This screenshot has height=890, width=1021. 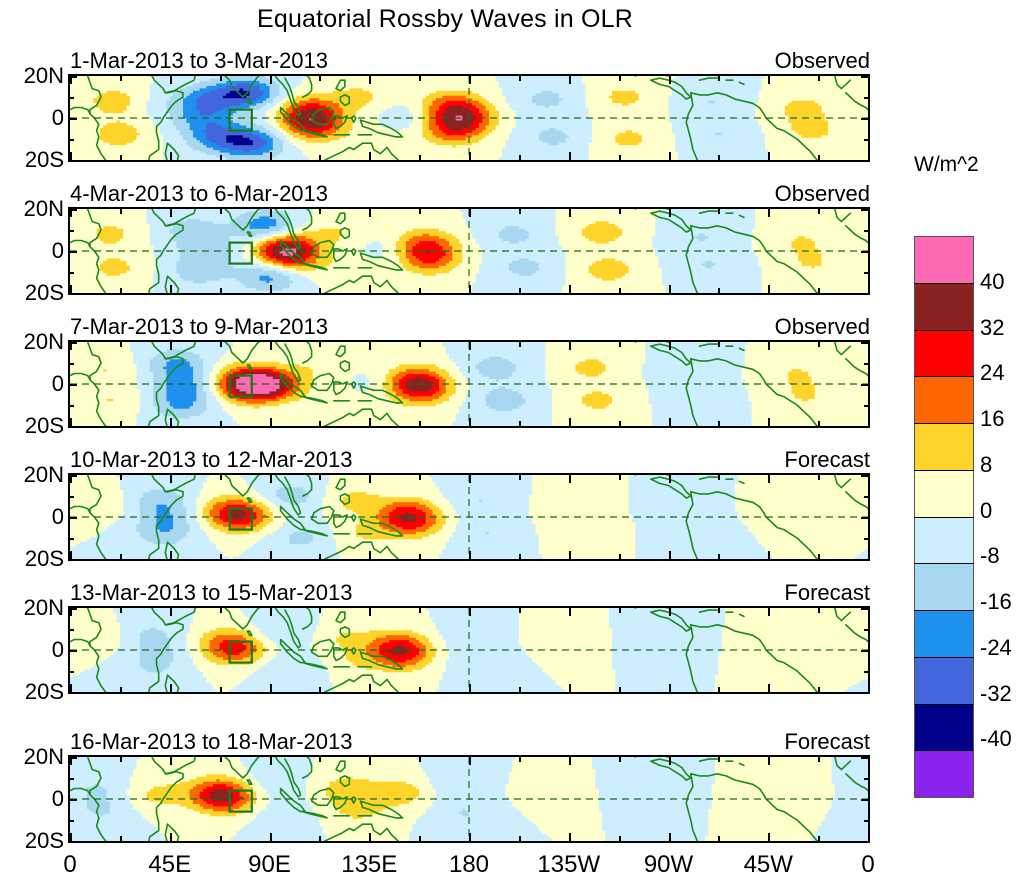 I want to click on x-tick-label: 45W, so click(x=768, y=864).